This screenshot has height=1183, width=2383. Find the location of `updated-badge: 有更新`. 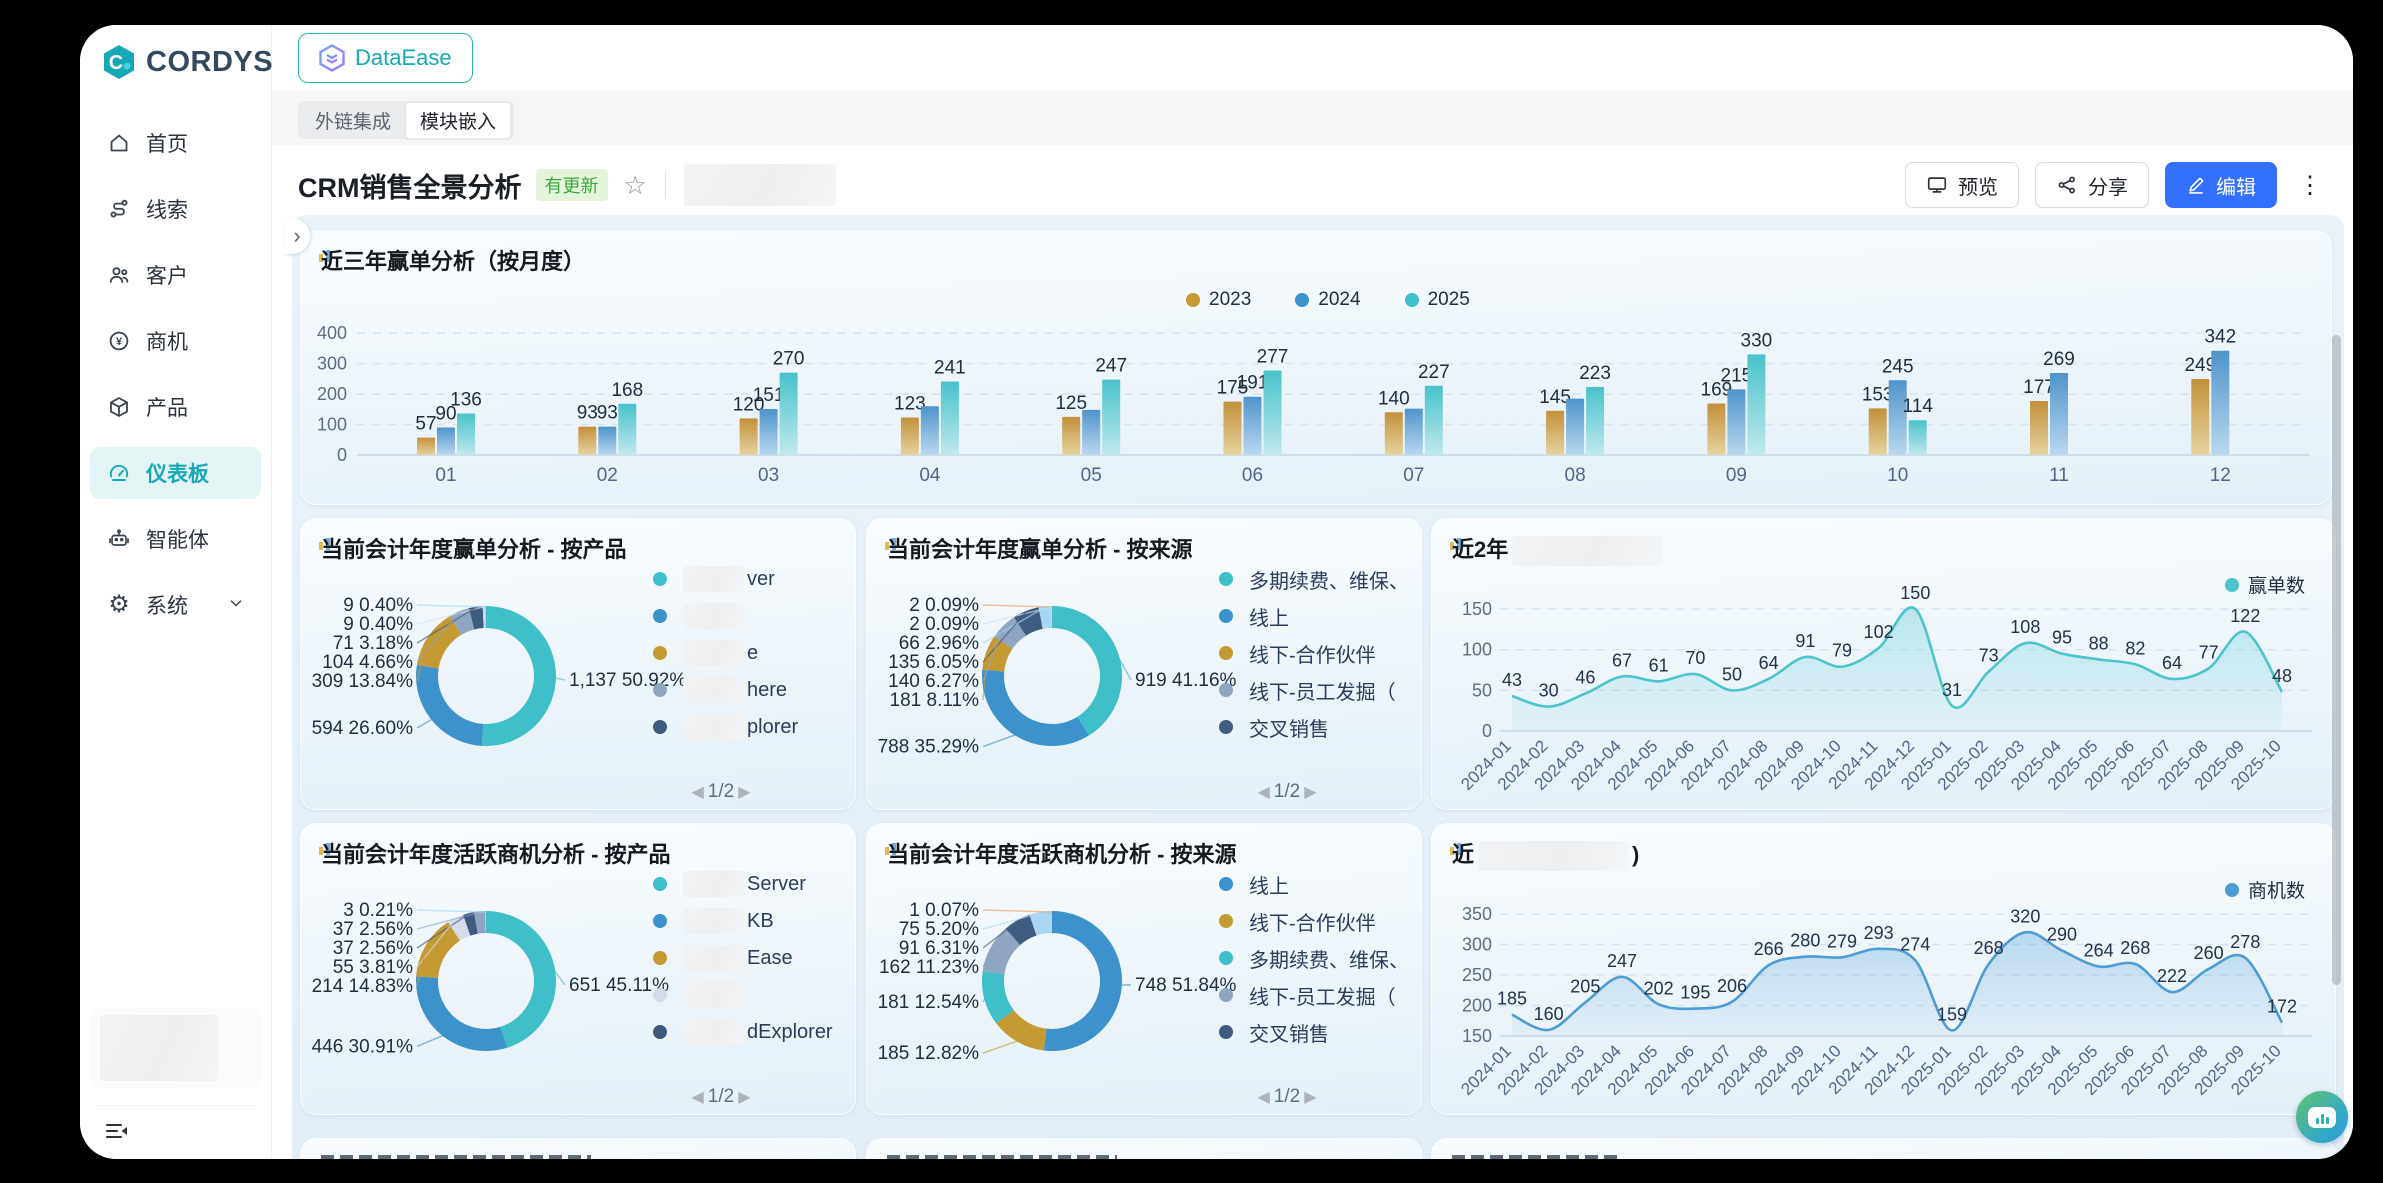

updated-badge: 有更新 is located at coordinates (571, 185).